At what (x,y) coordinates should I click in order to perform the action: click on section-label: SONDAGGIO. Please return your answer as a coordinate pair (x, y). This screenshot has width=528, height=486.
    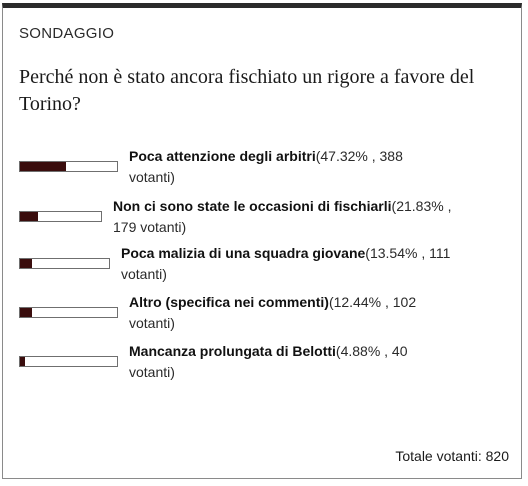
    Looking at the image, I should click on (67, 33).